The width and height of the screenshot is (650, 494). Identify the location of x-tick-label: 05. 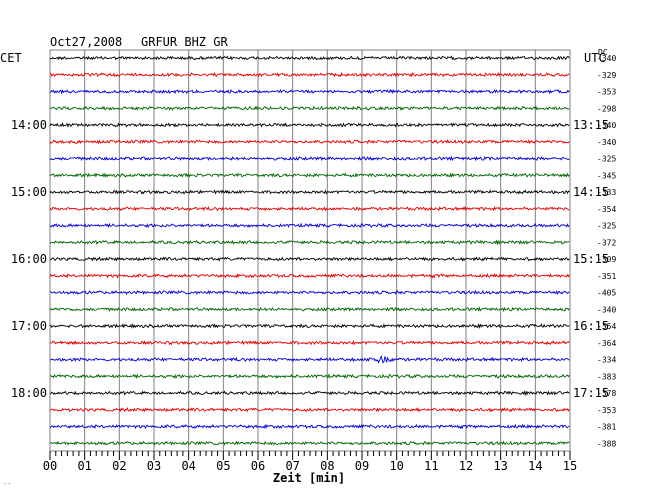
(223, 466).